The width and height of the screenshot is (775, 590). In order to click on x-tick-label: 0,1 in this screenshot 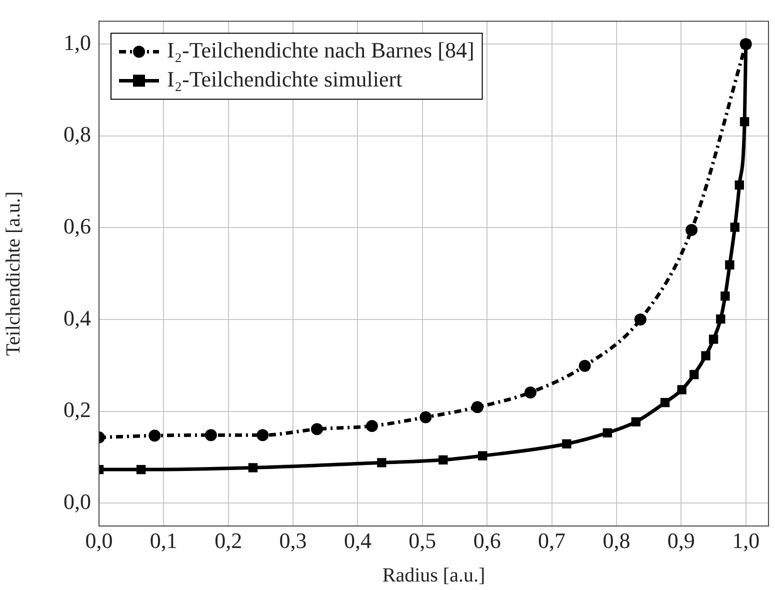, I will do `click(164, 540)`.